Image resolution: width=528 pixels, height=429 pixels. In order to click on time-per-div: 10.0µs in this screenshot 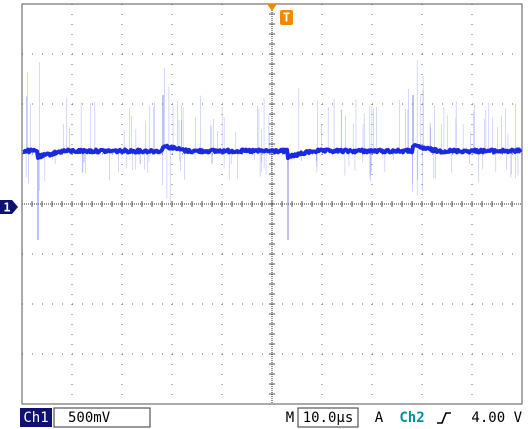, I will do `click(328, 418)`.